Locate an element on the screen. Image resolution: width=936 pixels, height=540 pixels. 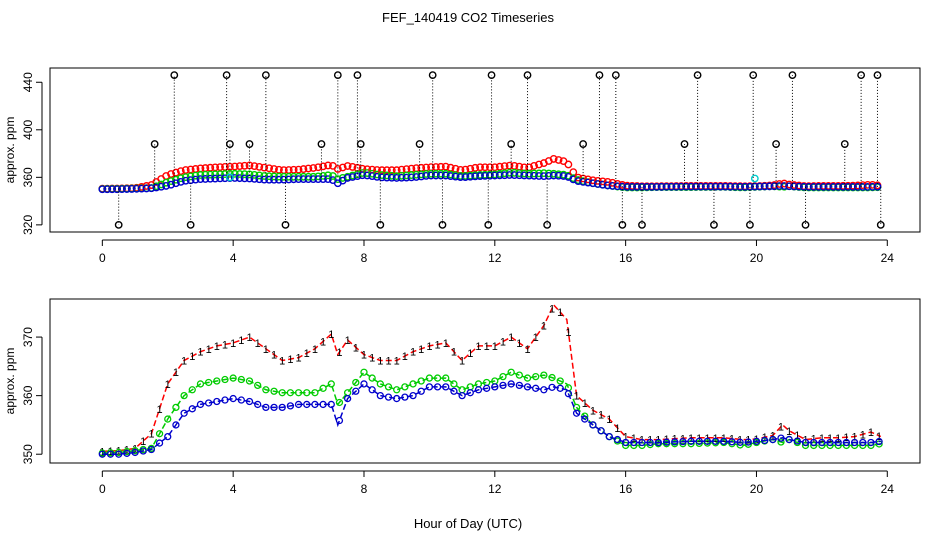
x-tick-label: 8 is located at coordinates (364, 489).